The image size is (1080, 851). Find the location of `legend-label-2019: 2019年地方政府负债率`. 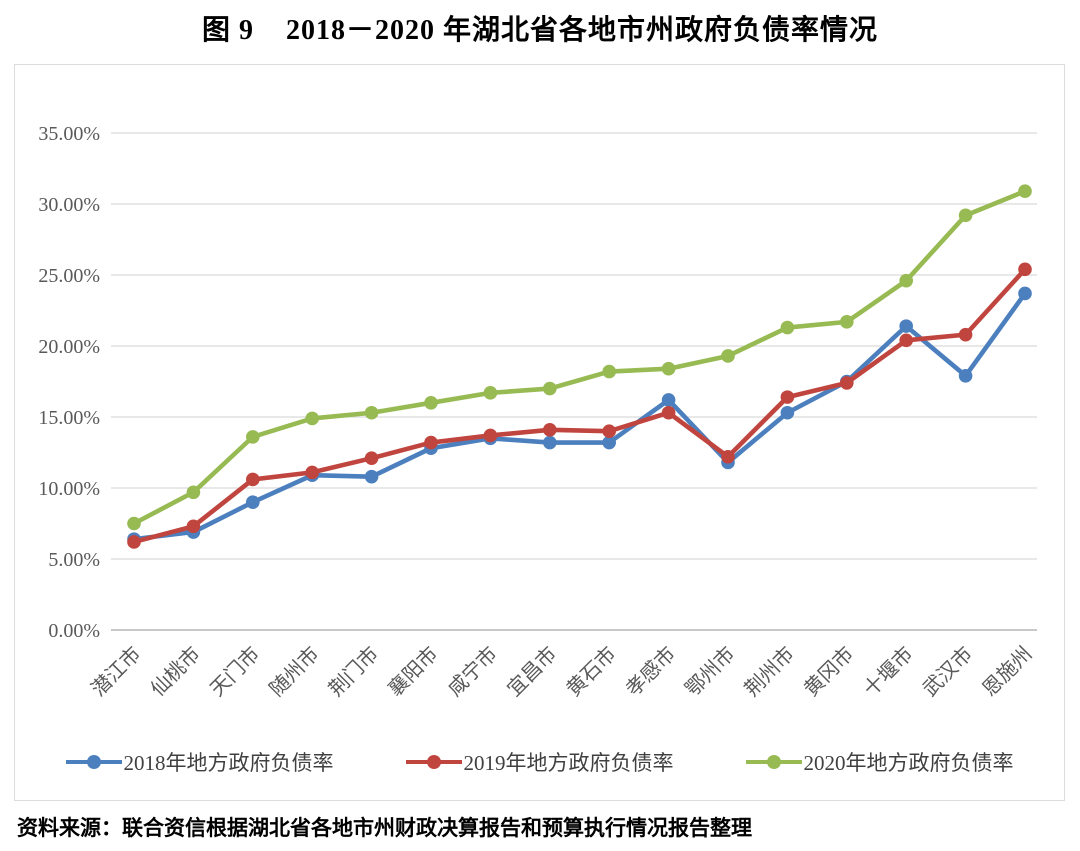

legend-label-2019: 2019年地方政府负债率 is located at coordinates (568, 763).